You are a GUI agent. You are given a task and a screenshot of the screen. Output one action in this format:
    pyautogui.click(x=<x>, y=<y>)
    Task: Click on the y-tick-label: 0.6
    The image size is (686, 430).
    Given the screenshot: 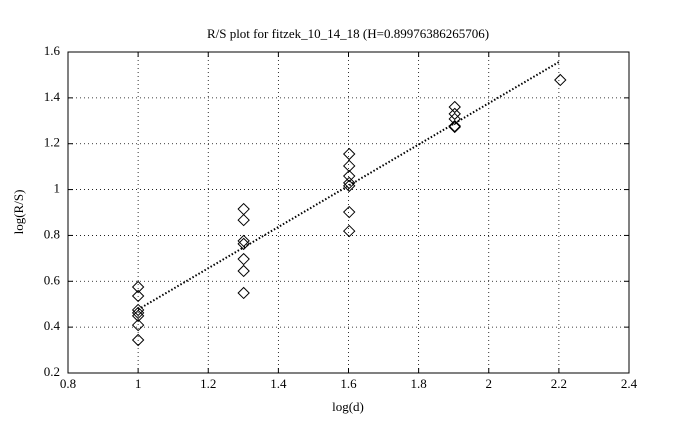 What is the action you would take?
    pyautogui.click(x=52, y=279)
    